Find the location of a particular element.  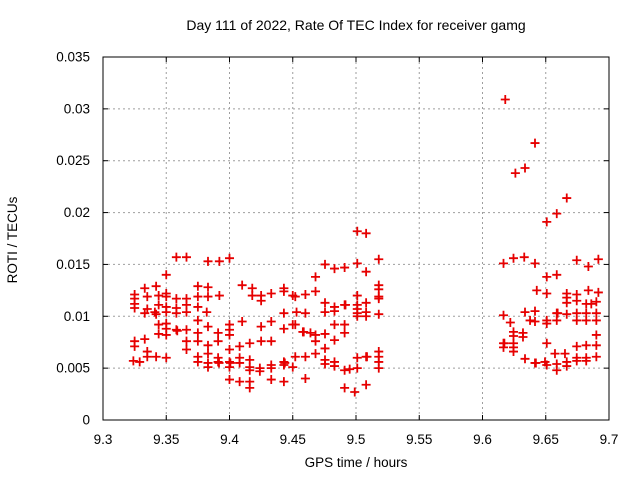

x-axis-title: GPS time / hours is located at coordinates (356, 462).